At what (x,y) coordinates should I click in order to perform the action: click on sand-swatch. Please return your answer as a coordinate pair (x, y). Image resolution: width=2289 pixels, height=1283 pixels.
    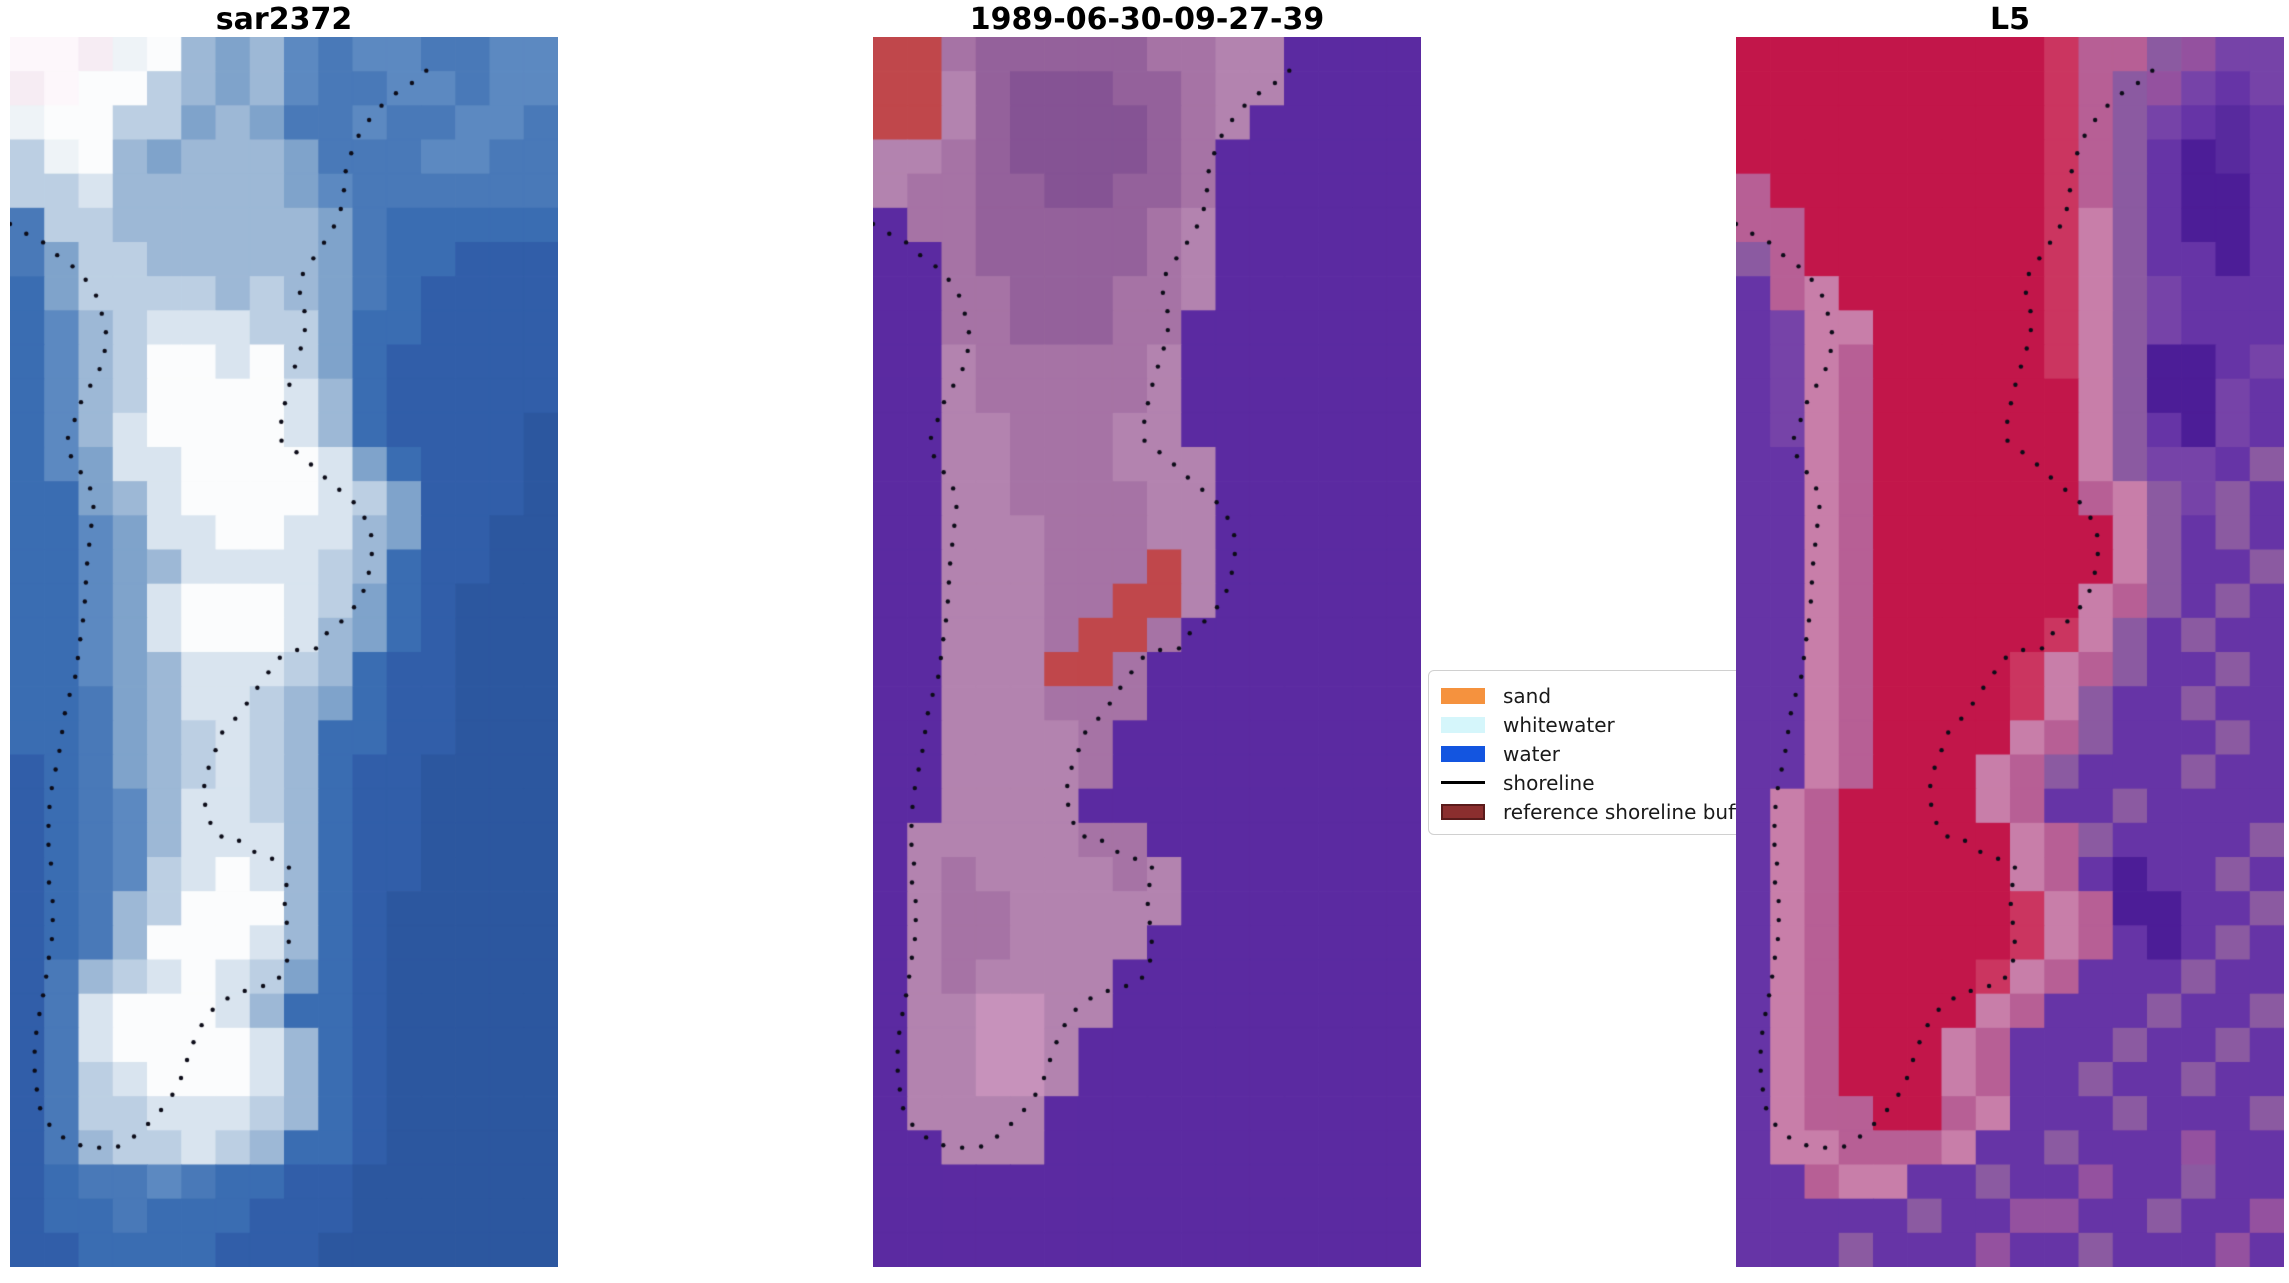
    Looking at the image, I should click on (1463, 695).